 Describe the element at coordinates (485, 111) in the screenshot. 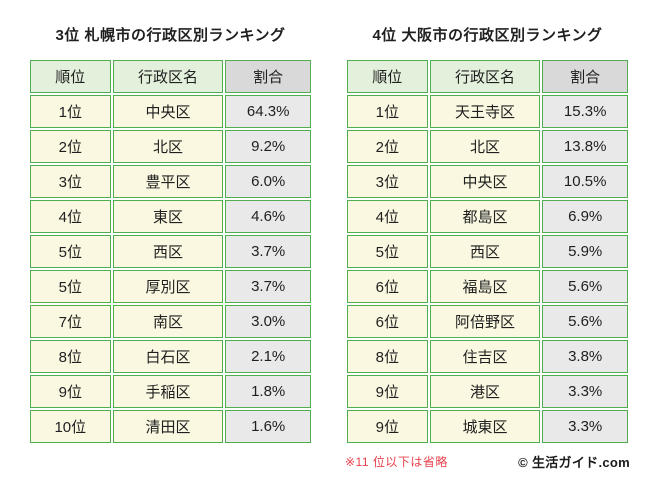

I see `cell-district: 天王寺区` at that location.